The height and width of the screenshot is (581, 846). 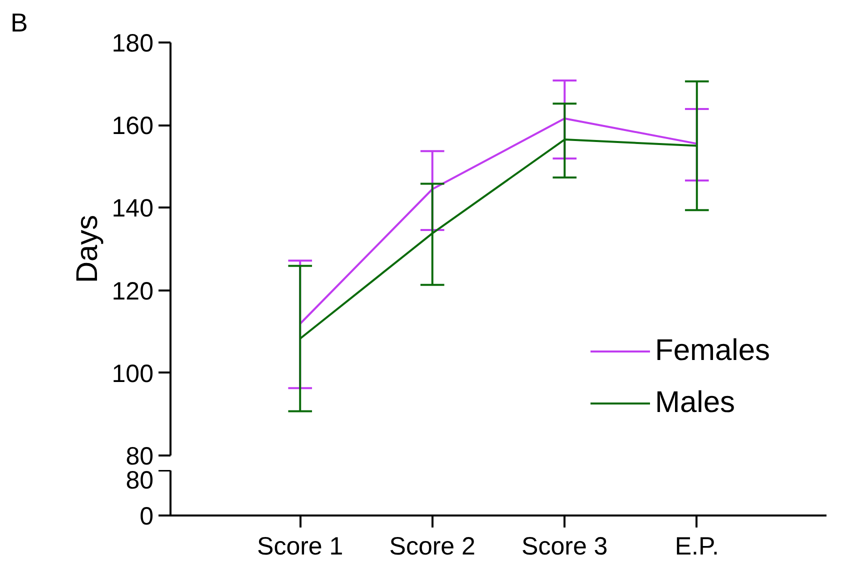 I want to click on y-axis-title: Days, so click(x=87, y=249).